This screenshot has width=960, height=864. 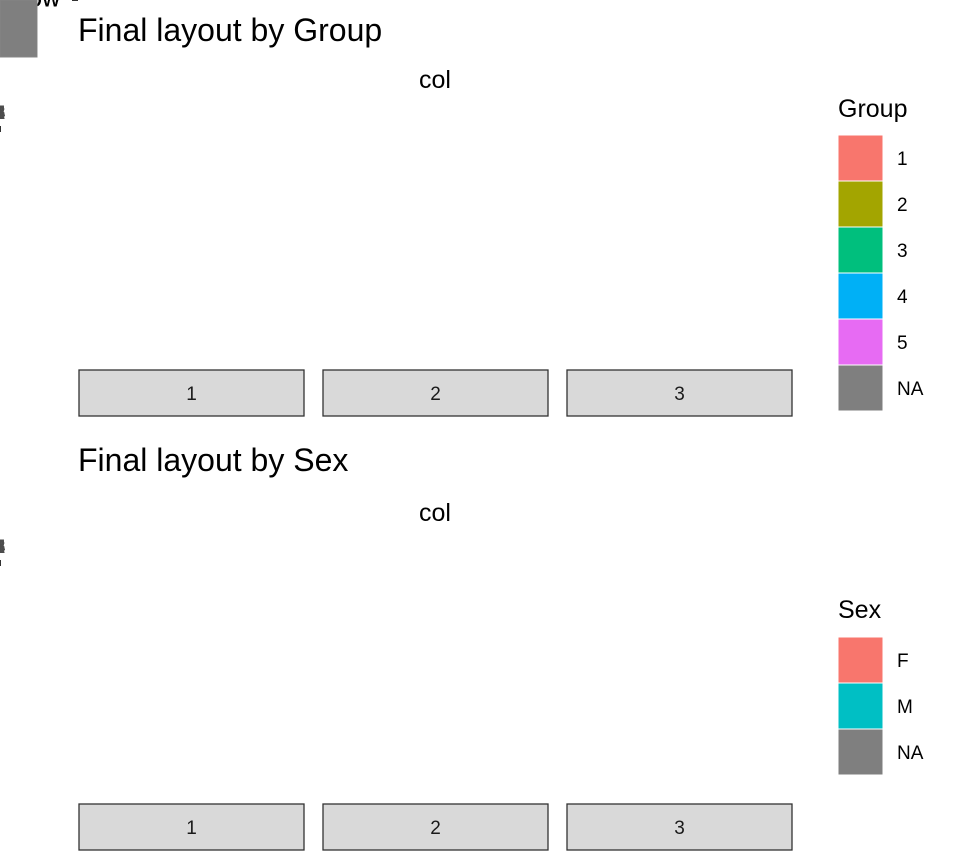 What do you see at coordinates (213, 460) in the screenshot?
I see `chart-title: Final layout by Sex` at bounding box center [213, 460].